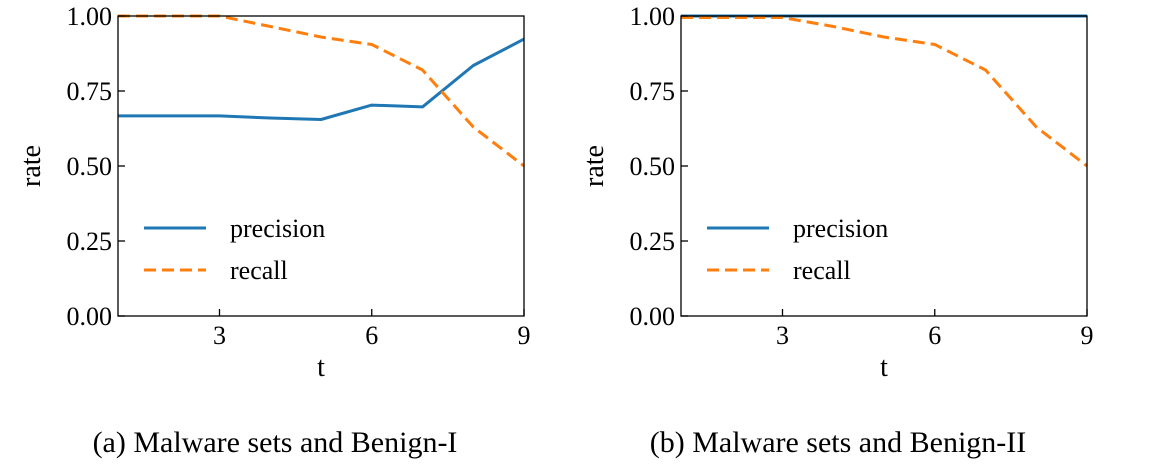  I want to click on caption: (b) Malware sets and Benign-II, so click(838, 442).